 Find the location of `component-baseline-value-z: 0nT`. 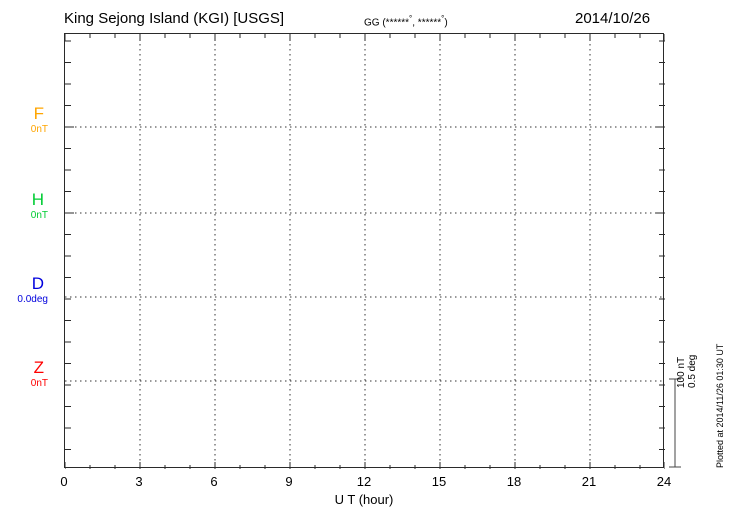

component-baseline-value-z: 0nT is located at coordinates (39, 383).